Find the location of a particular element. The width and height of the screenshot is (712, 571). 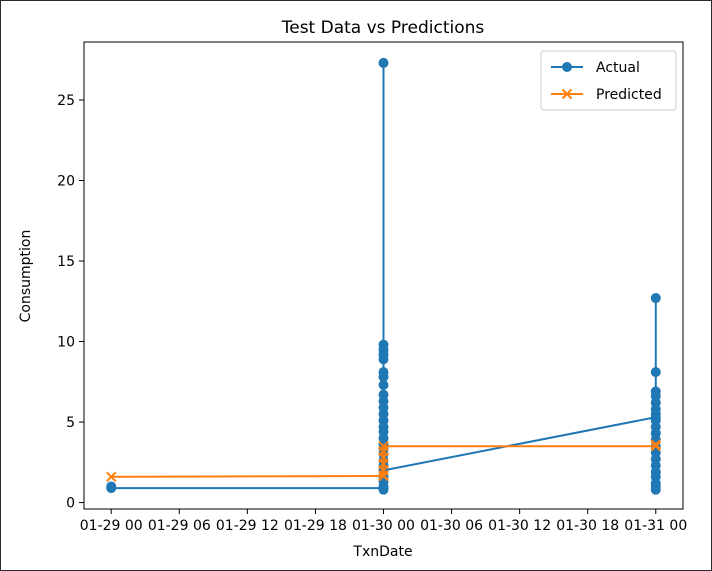

x-tick-label: 01-29 18 is located at coordinates (315, 526).